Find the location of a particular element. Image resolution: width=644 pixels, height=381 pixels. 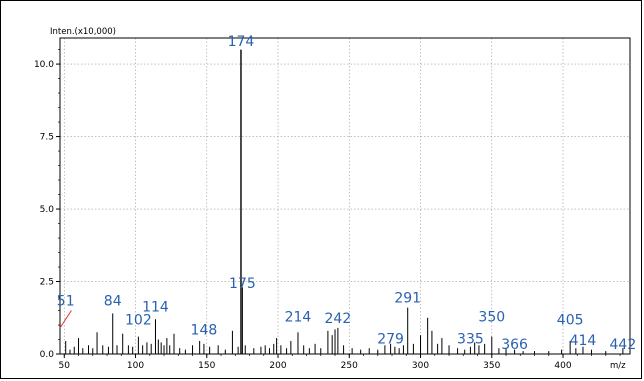

x-tick-label: 150 is located at coordinates (206, 366).